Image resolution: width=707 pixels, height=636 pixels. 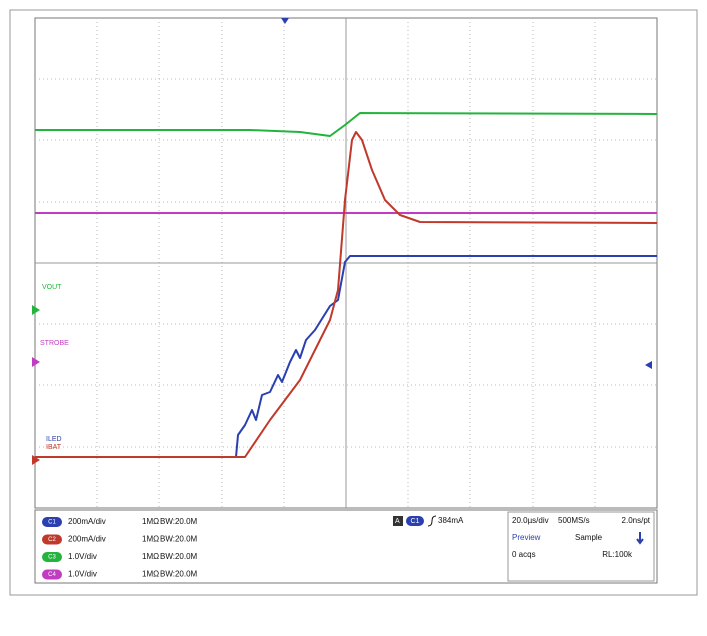 I want to click on trigger-source-badge, so click(x=415, y=521).